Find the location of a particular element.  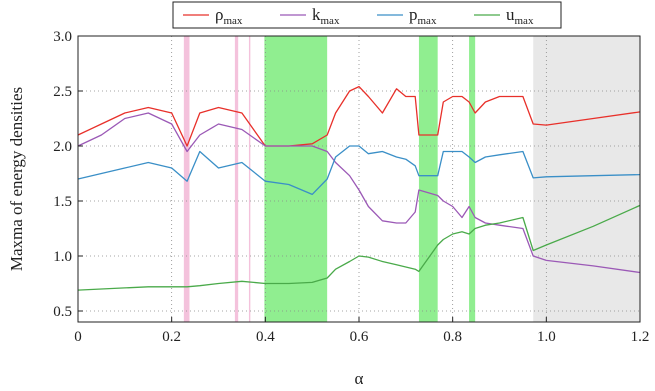

y-tick-label-3: 2.0 is located at coordinates (62, 147).